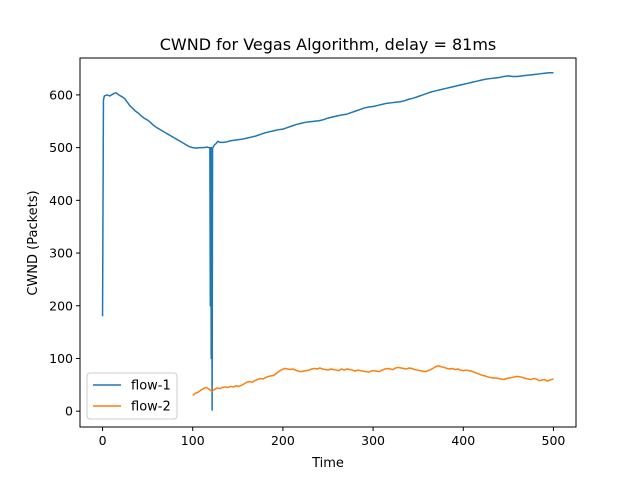 This screenshot has height=480, width=640. Describe the element at coordinates (61, 305) in the screenshot. I see `y-tick-label: 200` at that location.